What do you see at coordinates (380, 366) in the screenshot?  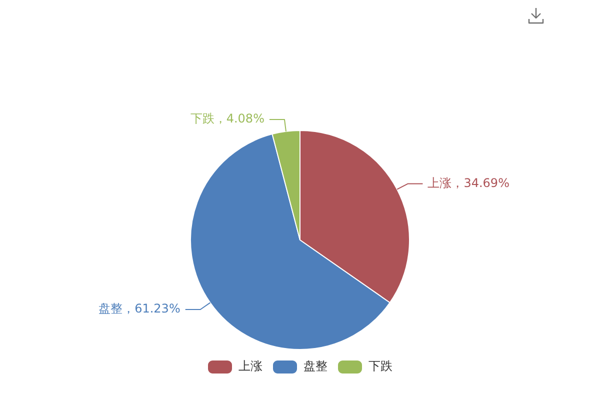 I see `legend-label: 下跌` at bounding box center [380, 366].